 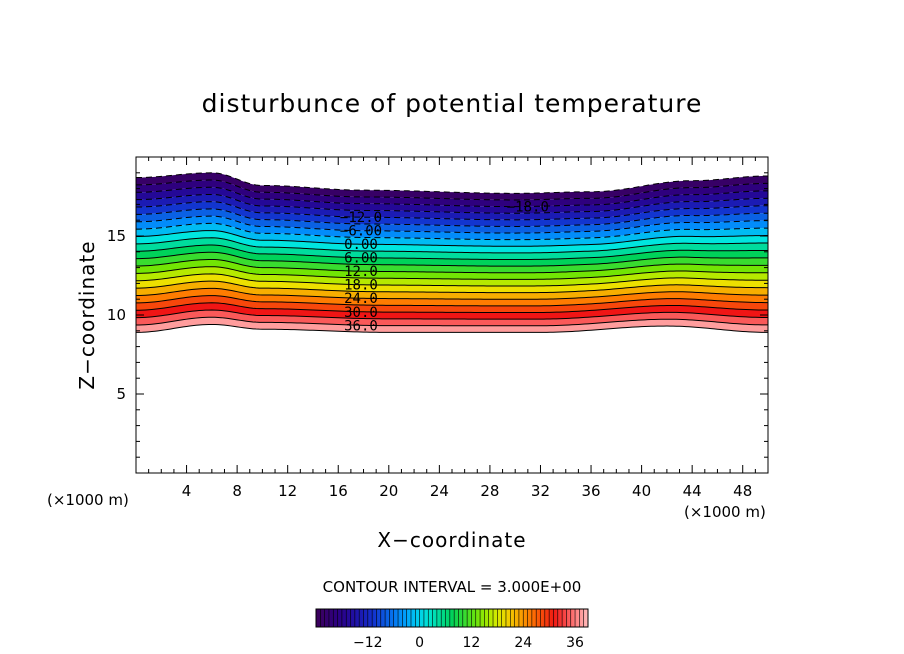 What do you see at coordinates (361, 232) in the screenshot?
I see `contour-label: −6.00` at bounding box center [361, 232].